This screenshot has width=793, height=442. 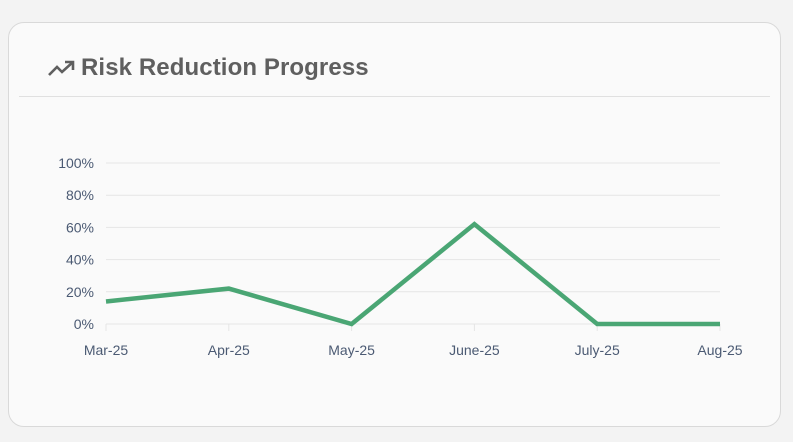 What do you see at coordinates (80, 260) in the screenshot?
I see `y-tick-label: 40%` at bounding box center [80, 260].